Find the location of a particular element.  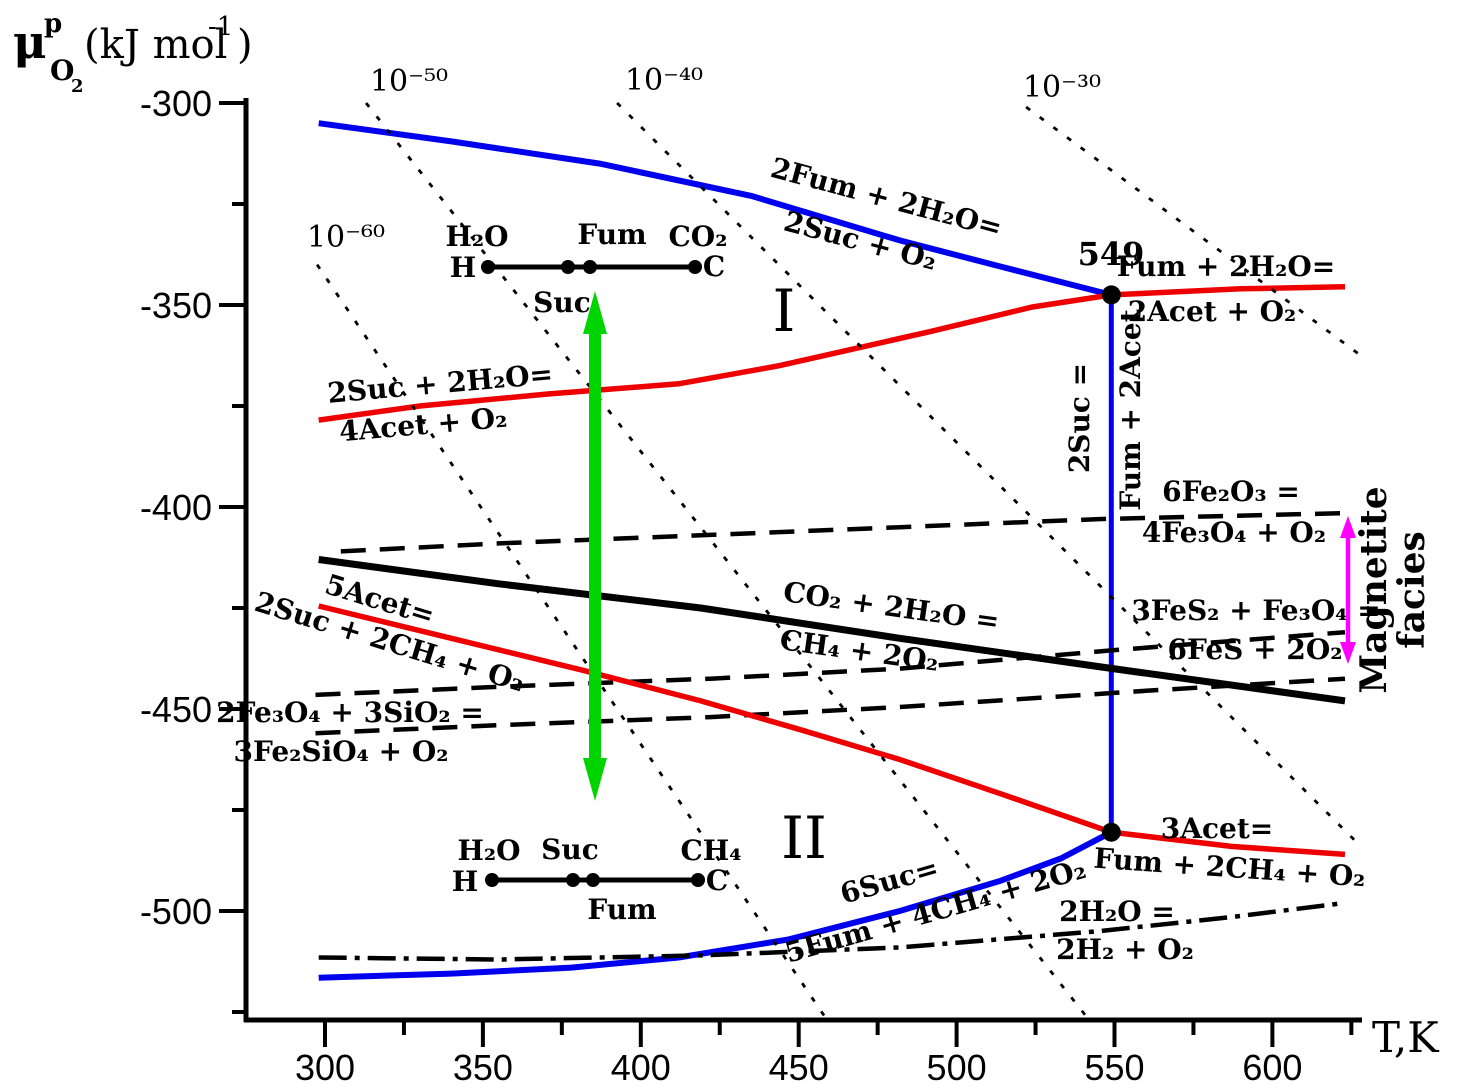

curve-hematite-magnetite is located at coordinates (843, 532).